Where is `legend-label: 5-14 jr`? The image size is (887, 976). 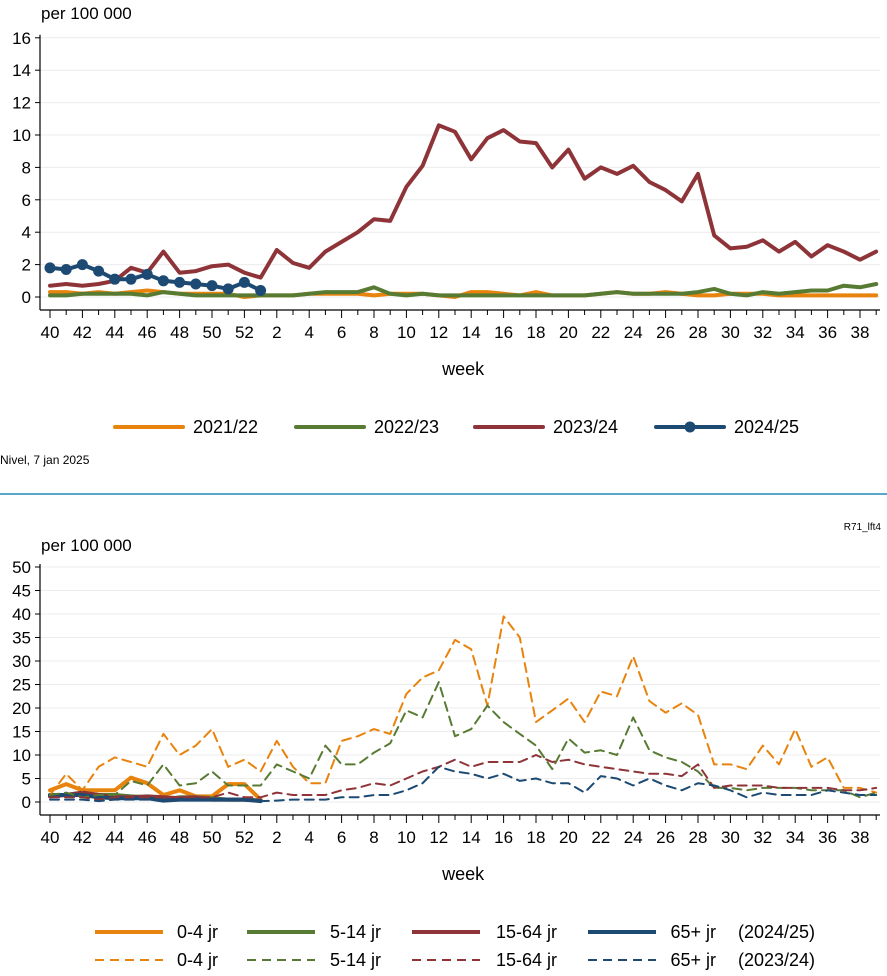
legend-label: 5-14 jr is located at coordinates (355, 932).